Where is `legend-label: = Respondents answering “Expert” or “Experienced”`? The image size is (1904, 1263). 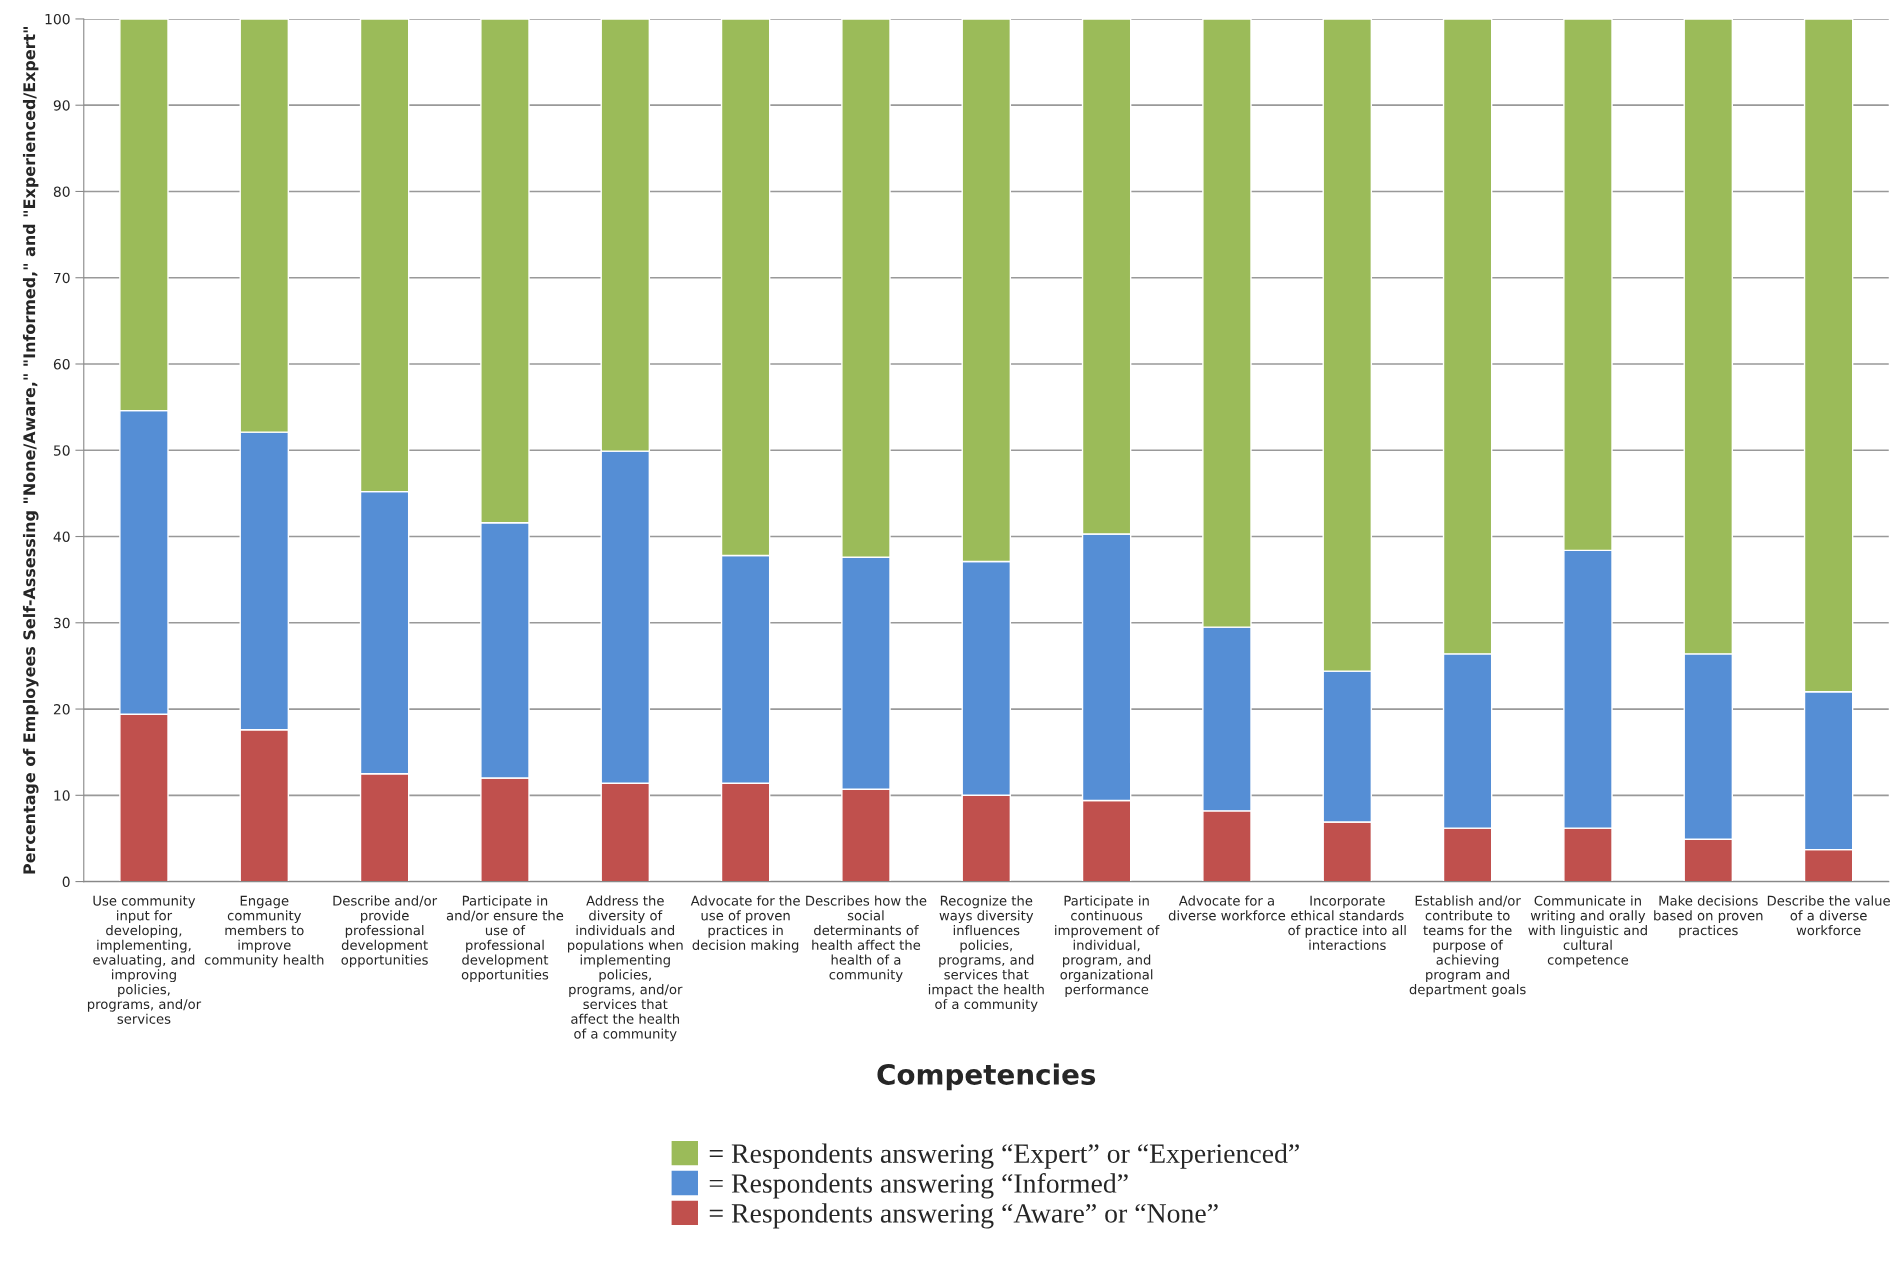 legend-label: = Respondents answering “Expert” or “Experienced” is located at coordinates (1004, 1156).